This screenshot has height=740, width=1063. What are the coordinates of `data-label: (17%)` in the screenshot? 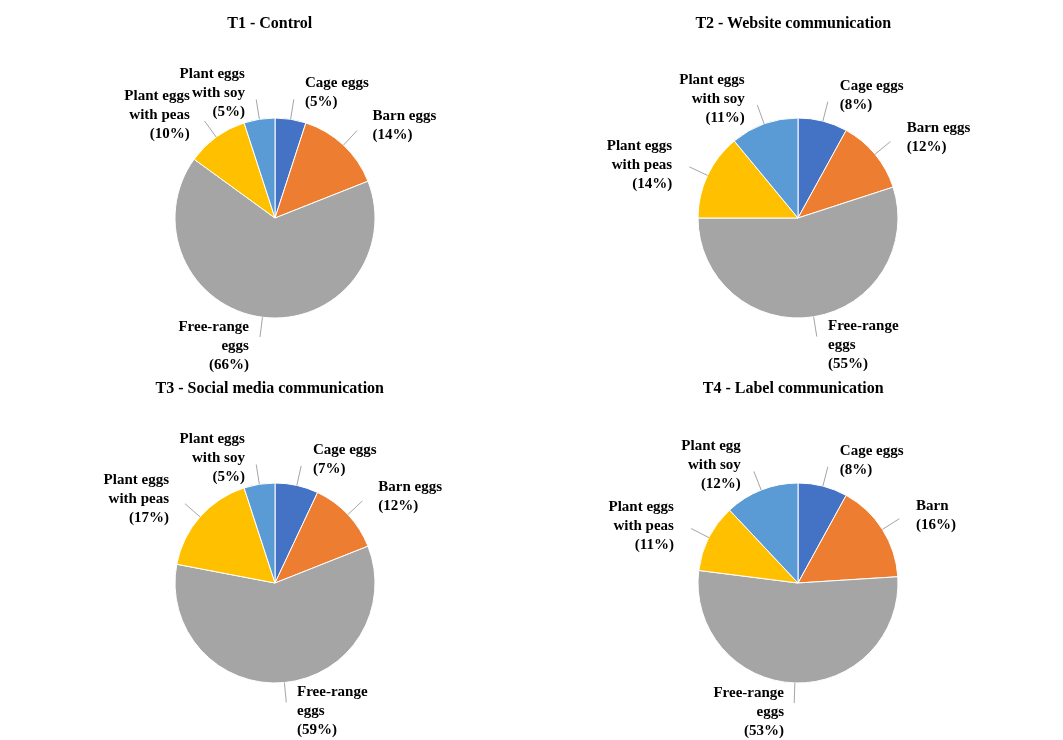 It's located at (148, 518).